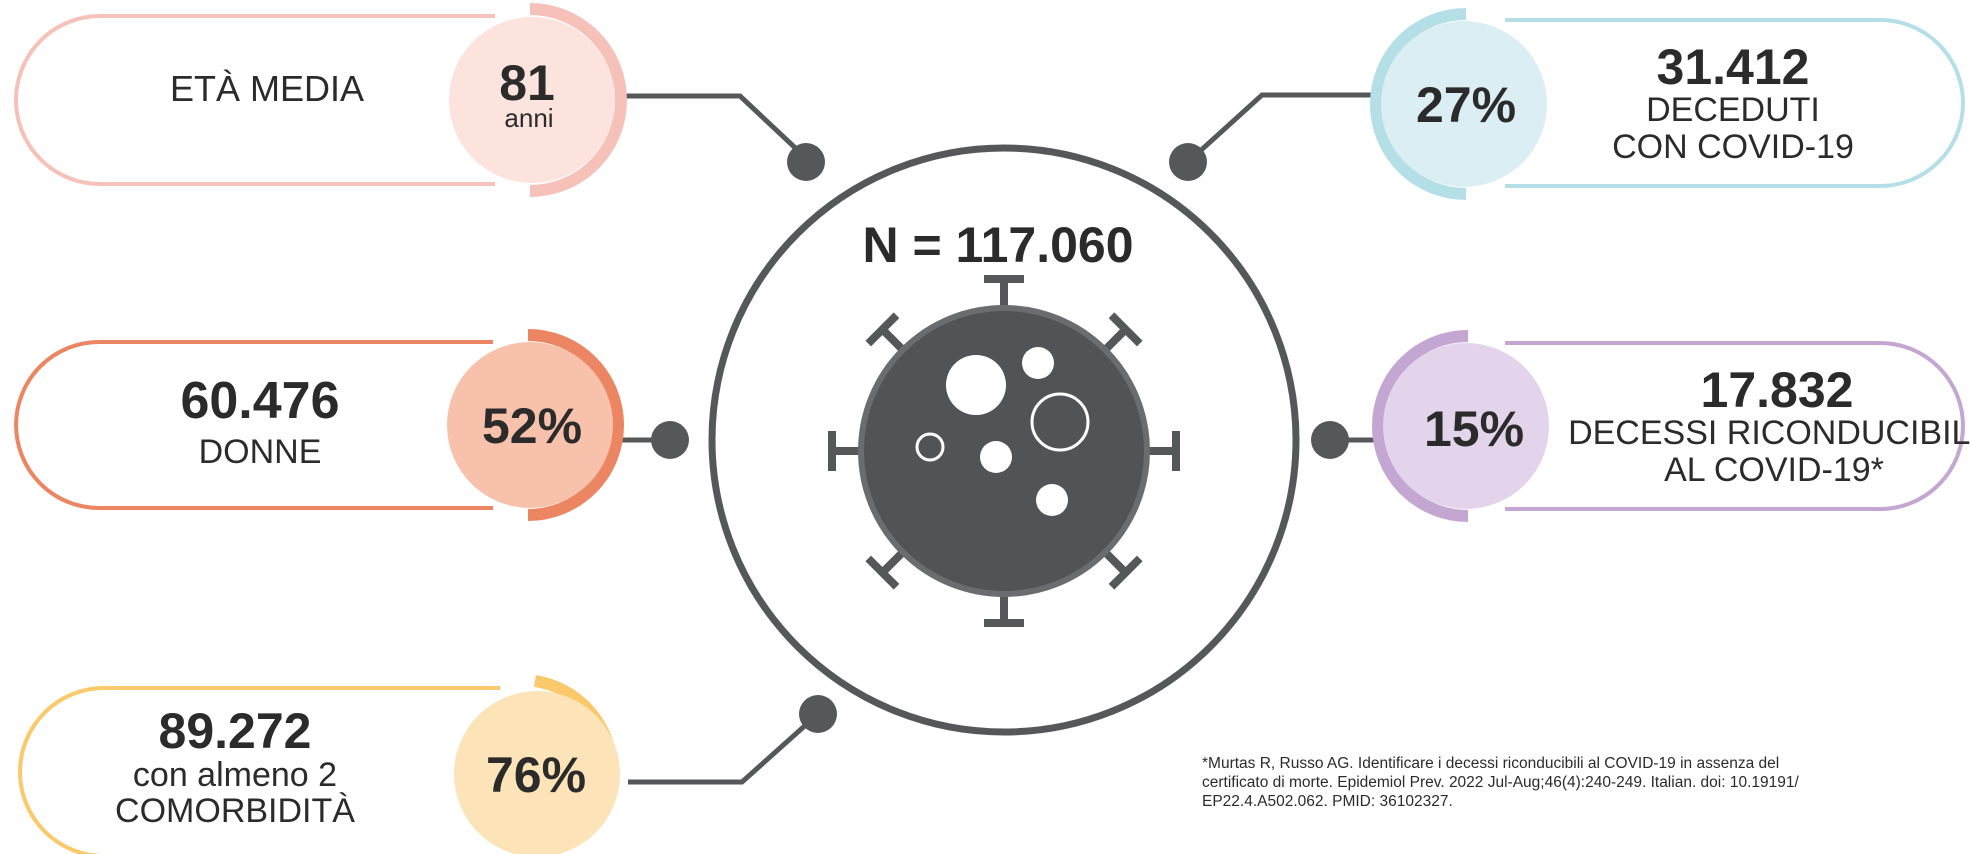 The width and height of the screenshot is (1970, 854). I want to click on donne-percent: 52%, so click(532, 426).